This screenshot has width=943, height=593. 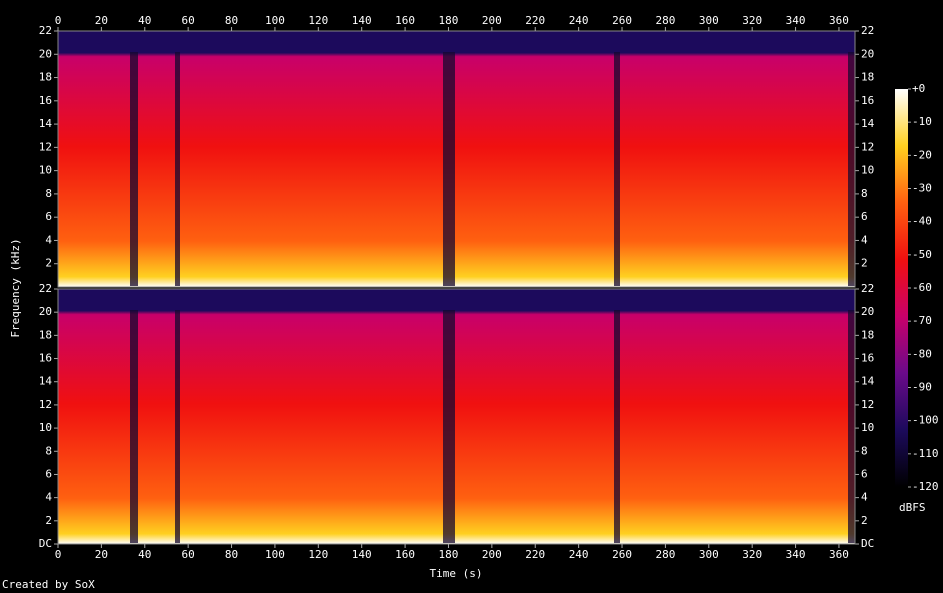 What do you see at coordinates (839, 20) in the screenshot?
I see `x-tick-label: 360` at bounding box center [839, 20].